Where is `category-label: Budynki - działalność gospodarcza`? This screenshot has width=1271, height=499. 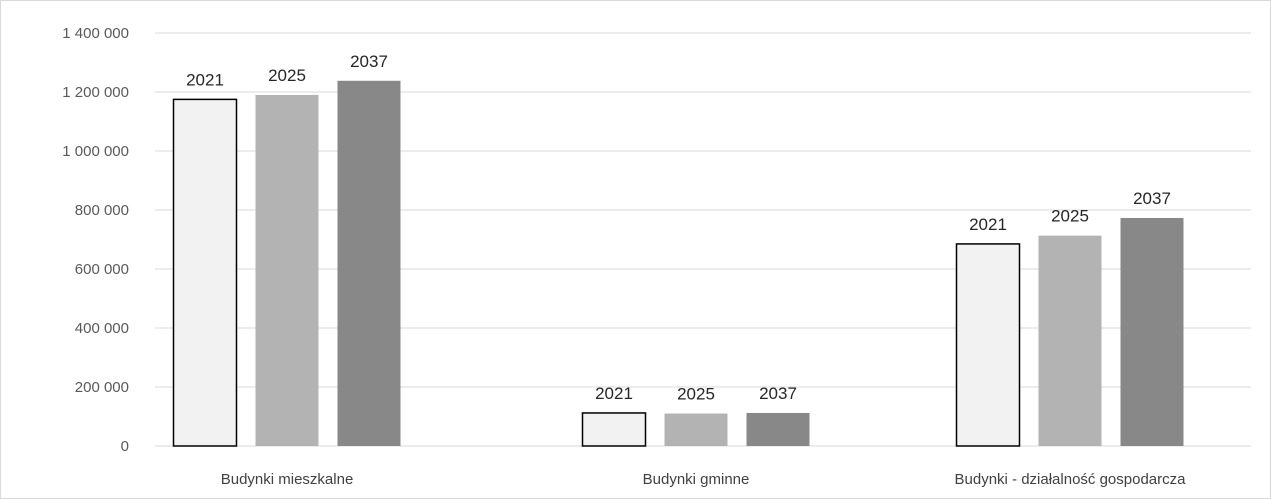
category-label: Budynki - działalność gospodarcza is located at coordinates (1071, 479).